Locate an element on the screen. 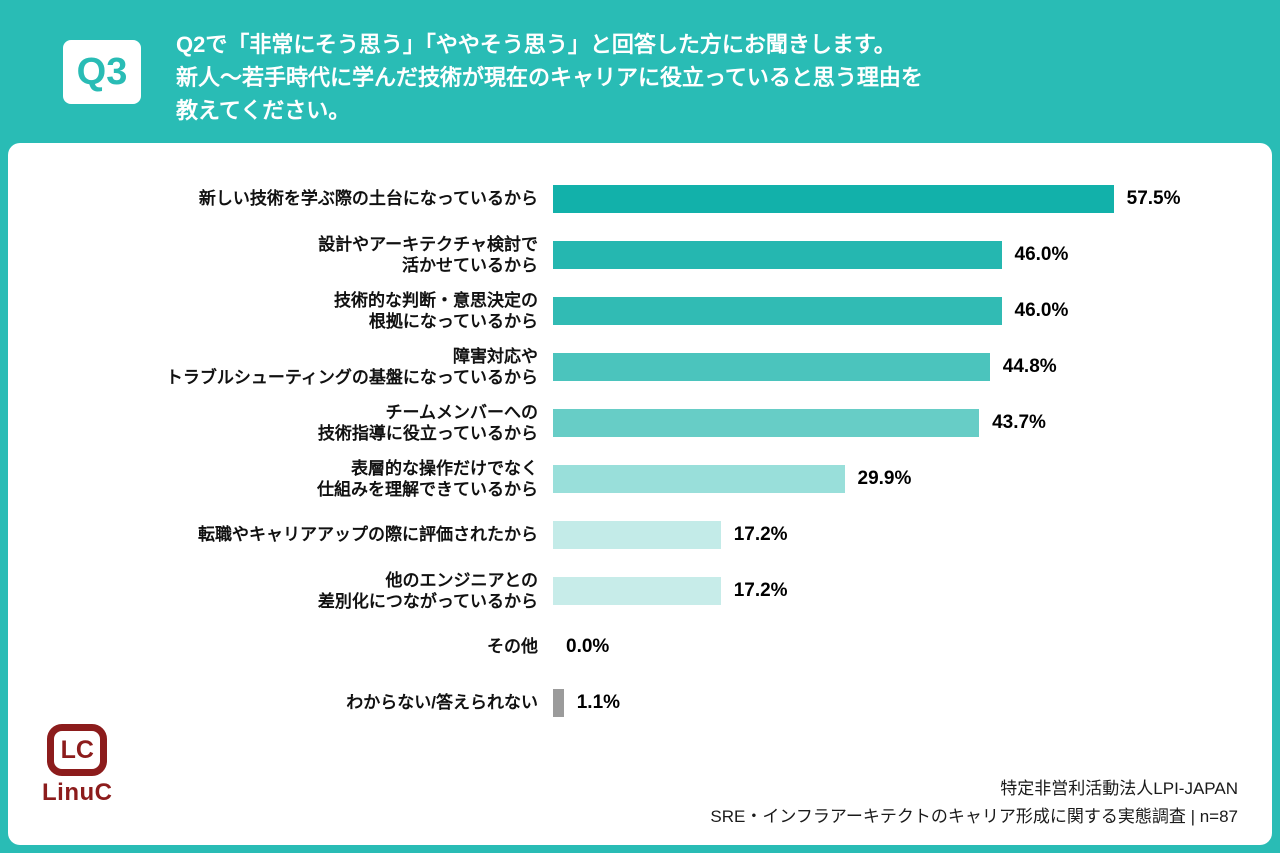 The image size is (1280, 853). bar-area: 43.7% is located at coordinates (912, 423).